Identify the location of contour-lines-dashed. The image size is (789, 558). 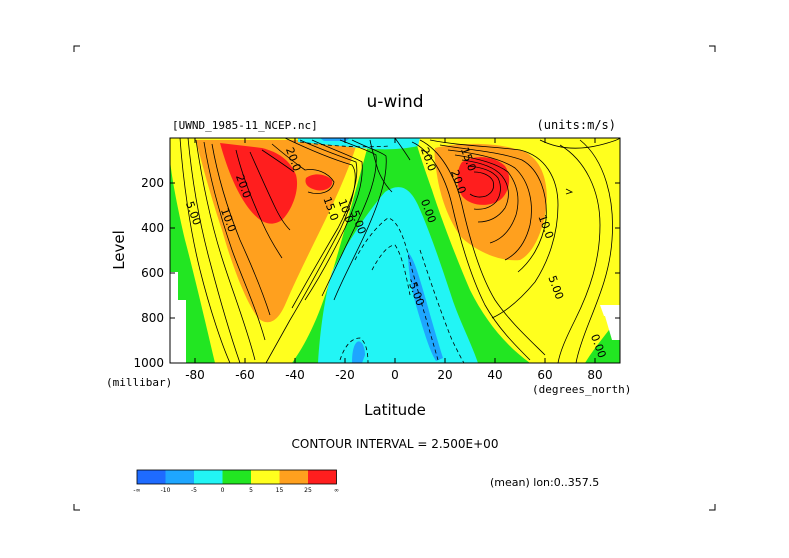
(382, 252).